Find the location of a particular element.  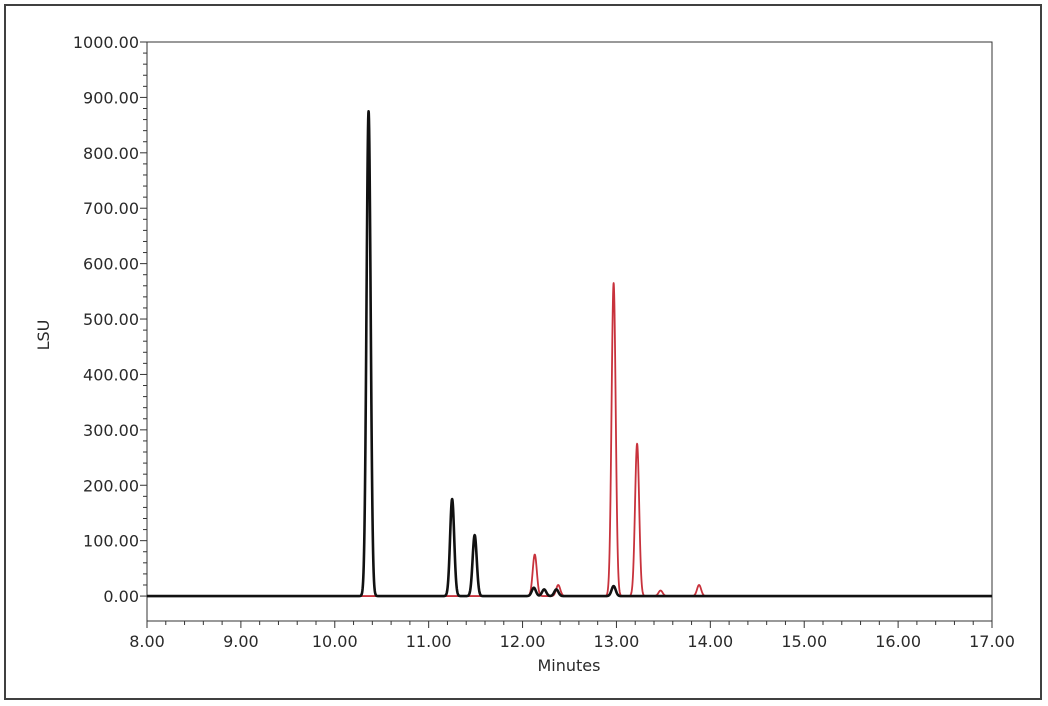

x-tick-label: 10.00 is located at coordinates (335, 641).